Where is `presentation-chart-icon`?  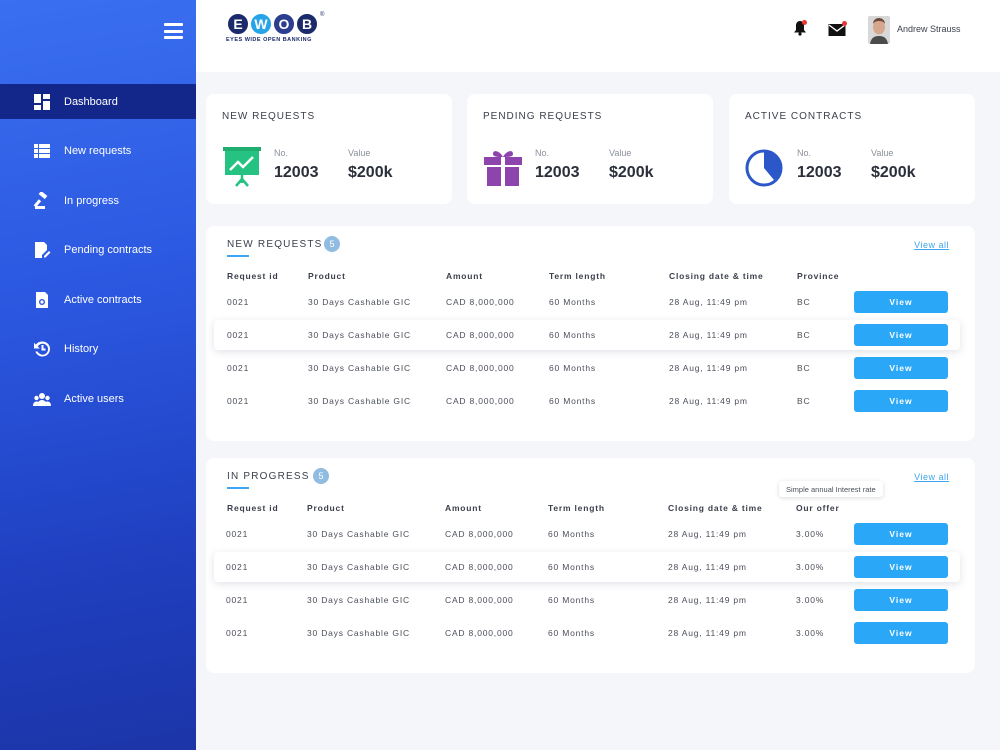 presentation-chart-icon is located at coordinates (242, 167).